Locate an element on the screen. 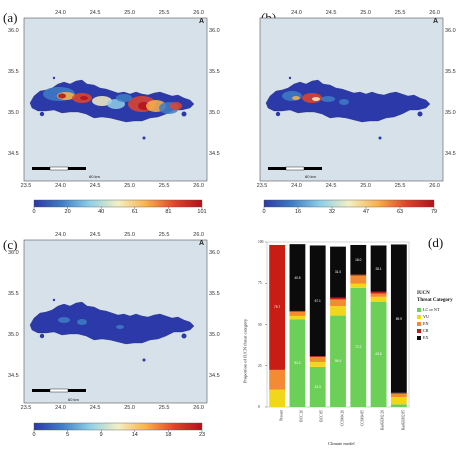  legend-entry: EX is located at coordinates (423, 338).